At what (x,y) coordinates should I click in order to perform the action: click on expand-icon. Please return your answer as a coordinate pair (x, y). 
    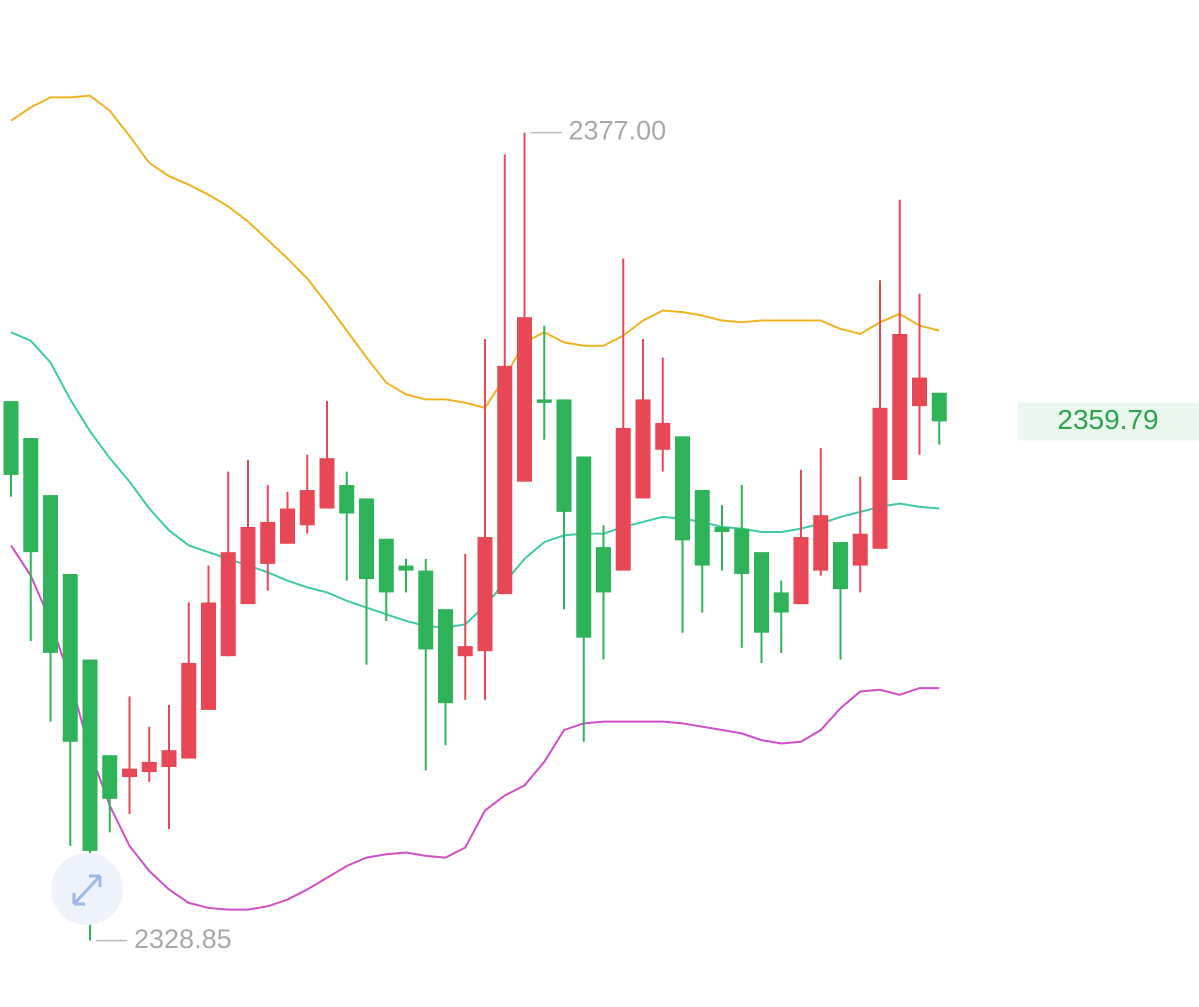
    Looking at the image, I should click on (87, 890).